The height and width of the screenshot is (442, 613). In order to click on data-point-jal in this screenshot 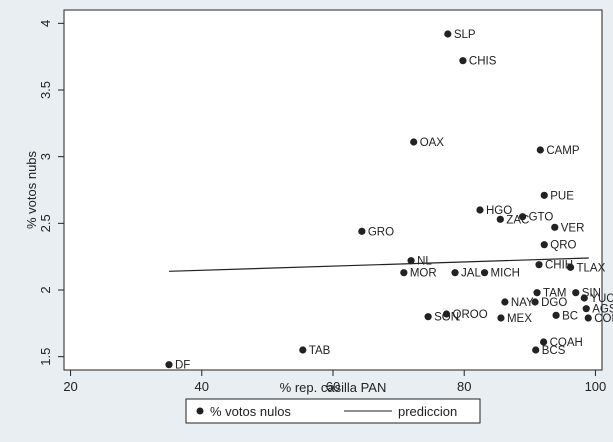, I will do `click(455, 273)`.